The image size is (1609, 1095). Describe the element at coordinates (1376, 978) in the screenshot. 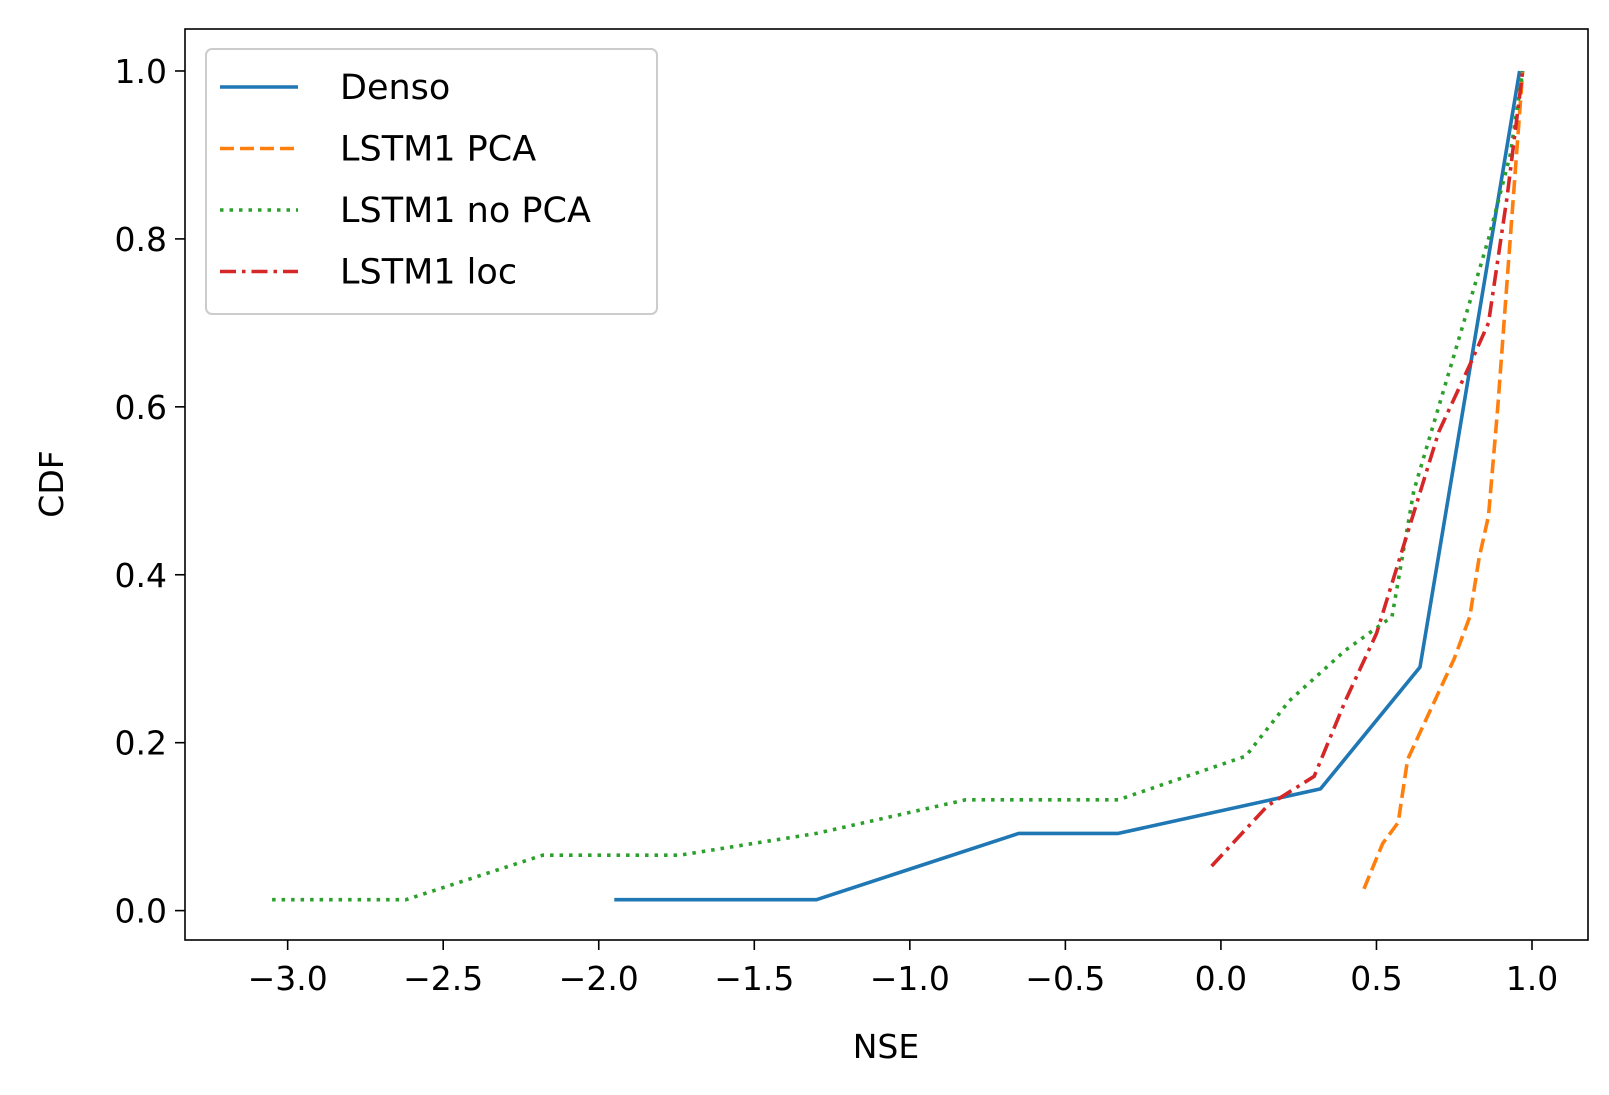

I see `x-tick-label: 0.5` at that location.